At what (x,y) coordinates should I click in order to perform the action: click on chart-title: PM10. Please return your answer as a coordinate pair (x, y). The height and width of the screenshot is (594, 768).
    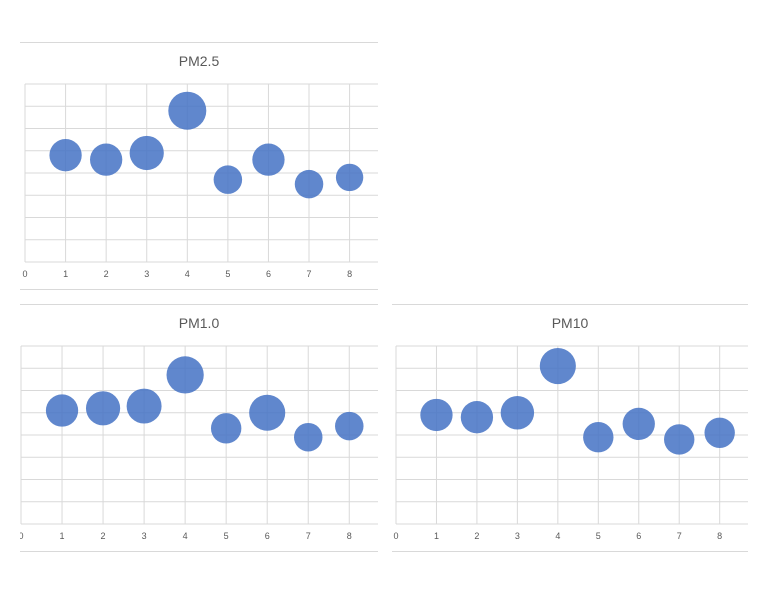
    Looking at the image, I should click on (570, 323).